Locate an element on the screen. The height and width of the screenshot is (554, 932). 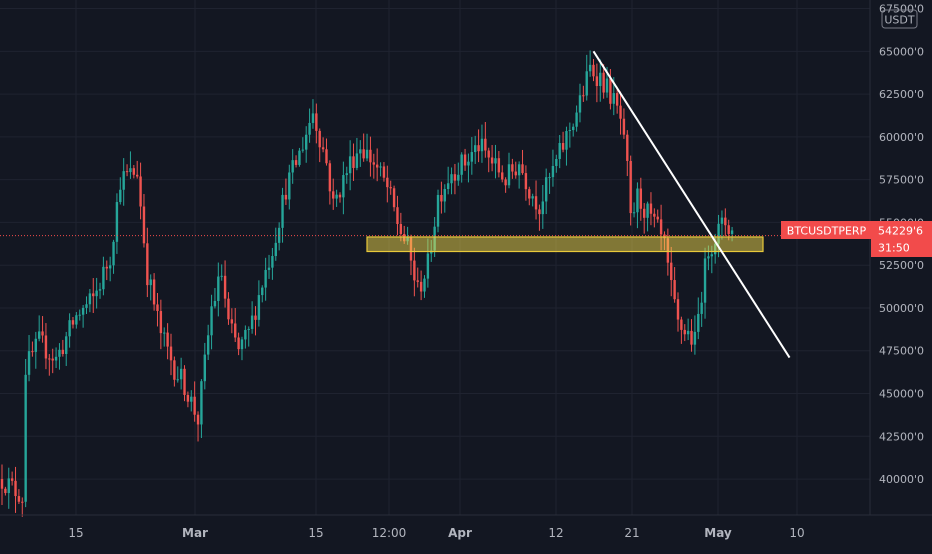
x-tick-label: 21 is located at coordinates (631, 533).